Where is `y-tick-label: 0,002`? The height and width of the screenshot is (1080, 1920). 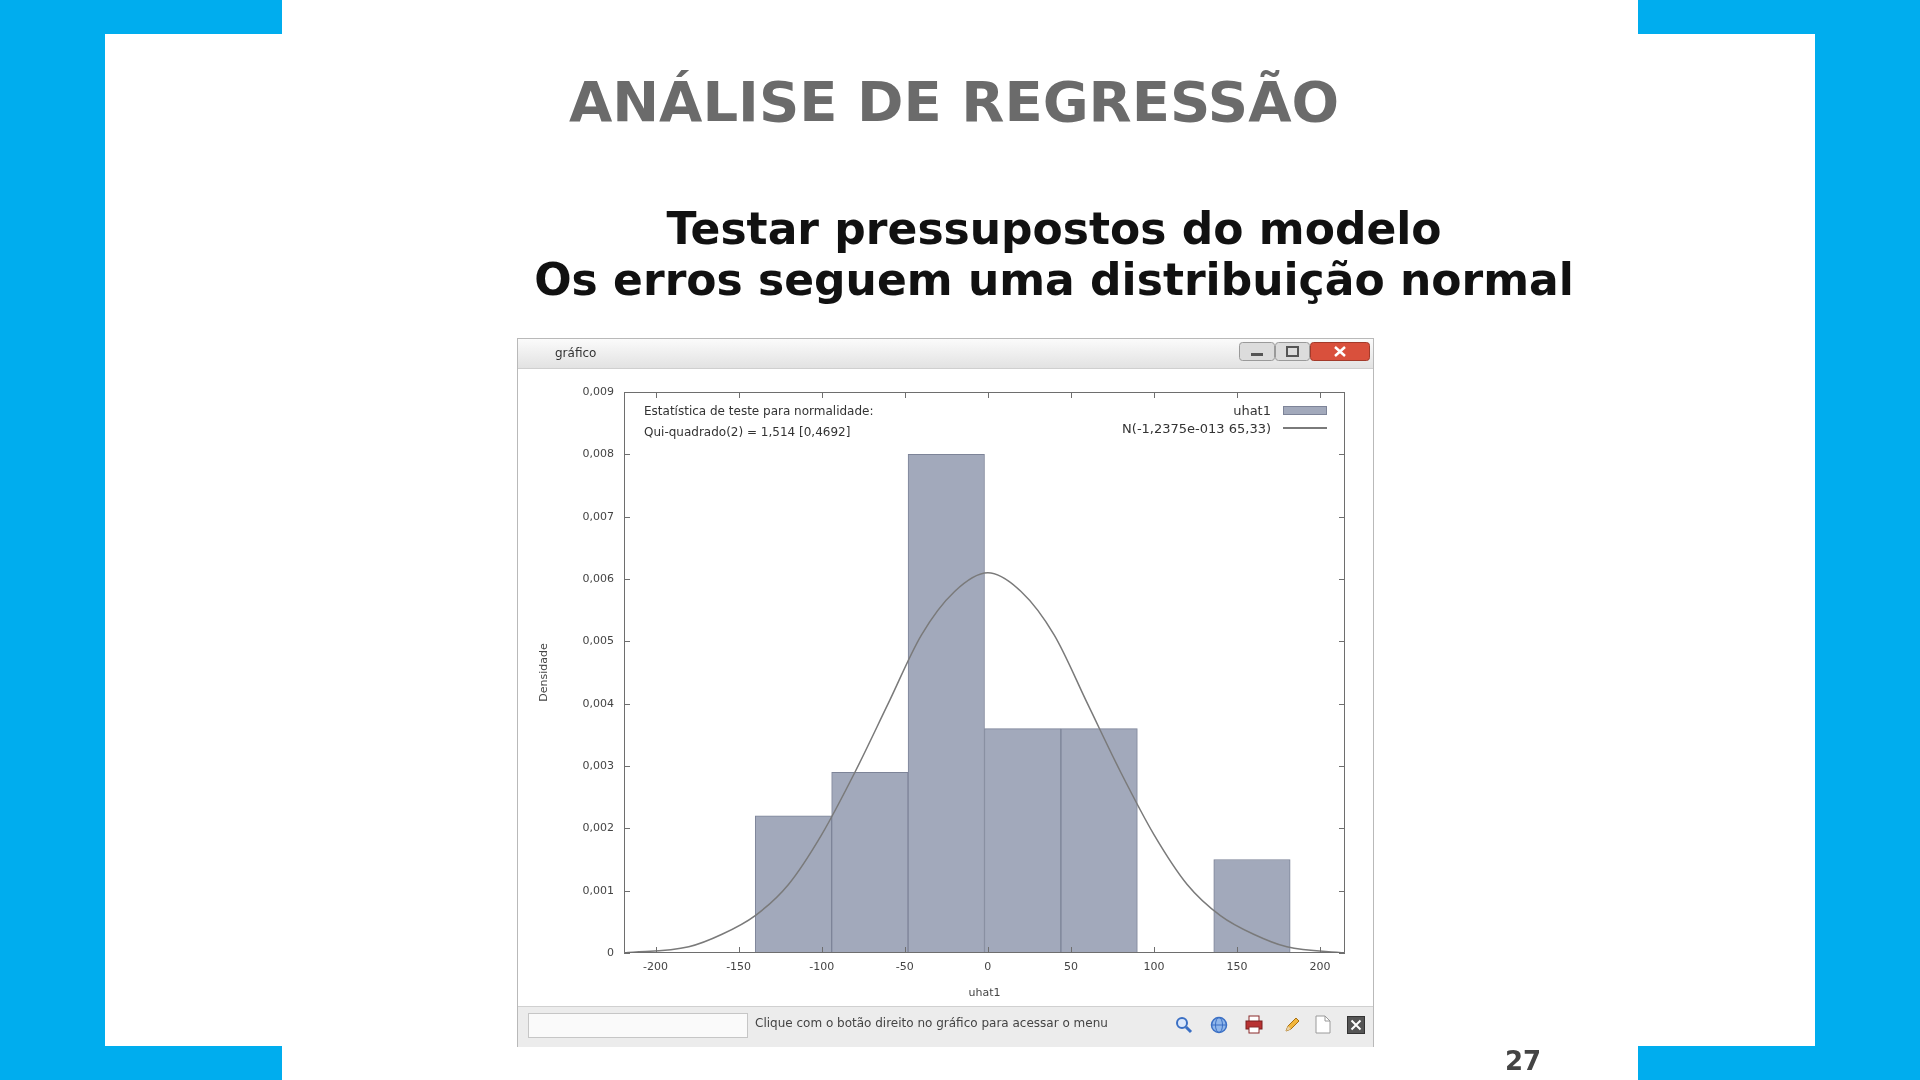
y-tick-label: 0,002 is located at coordinates (598, 828).